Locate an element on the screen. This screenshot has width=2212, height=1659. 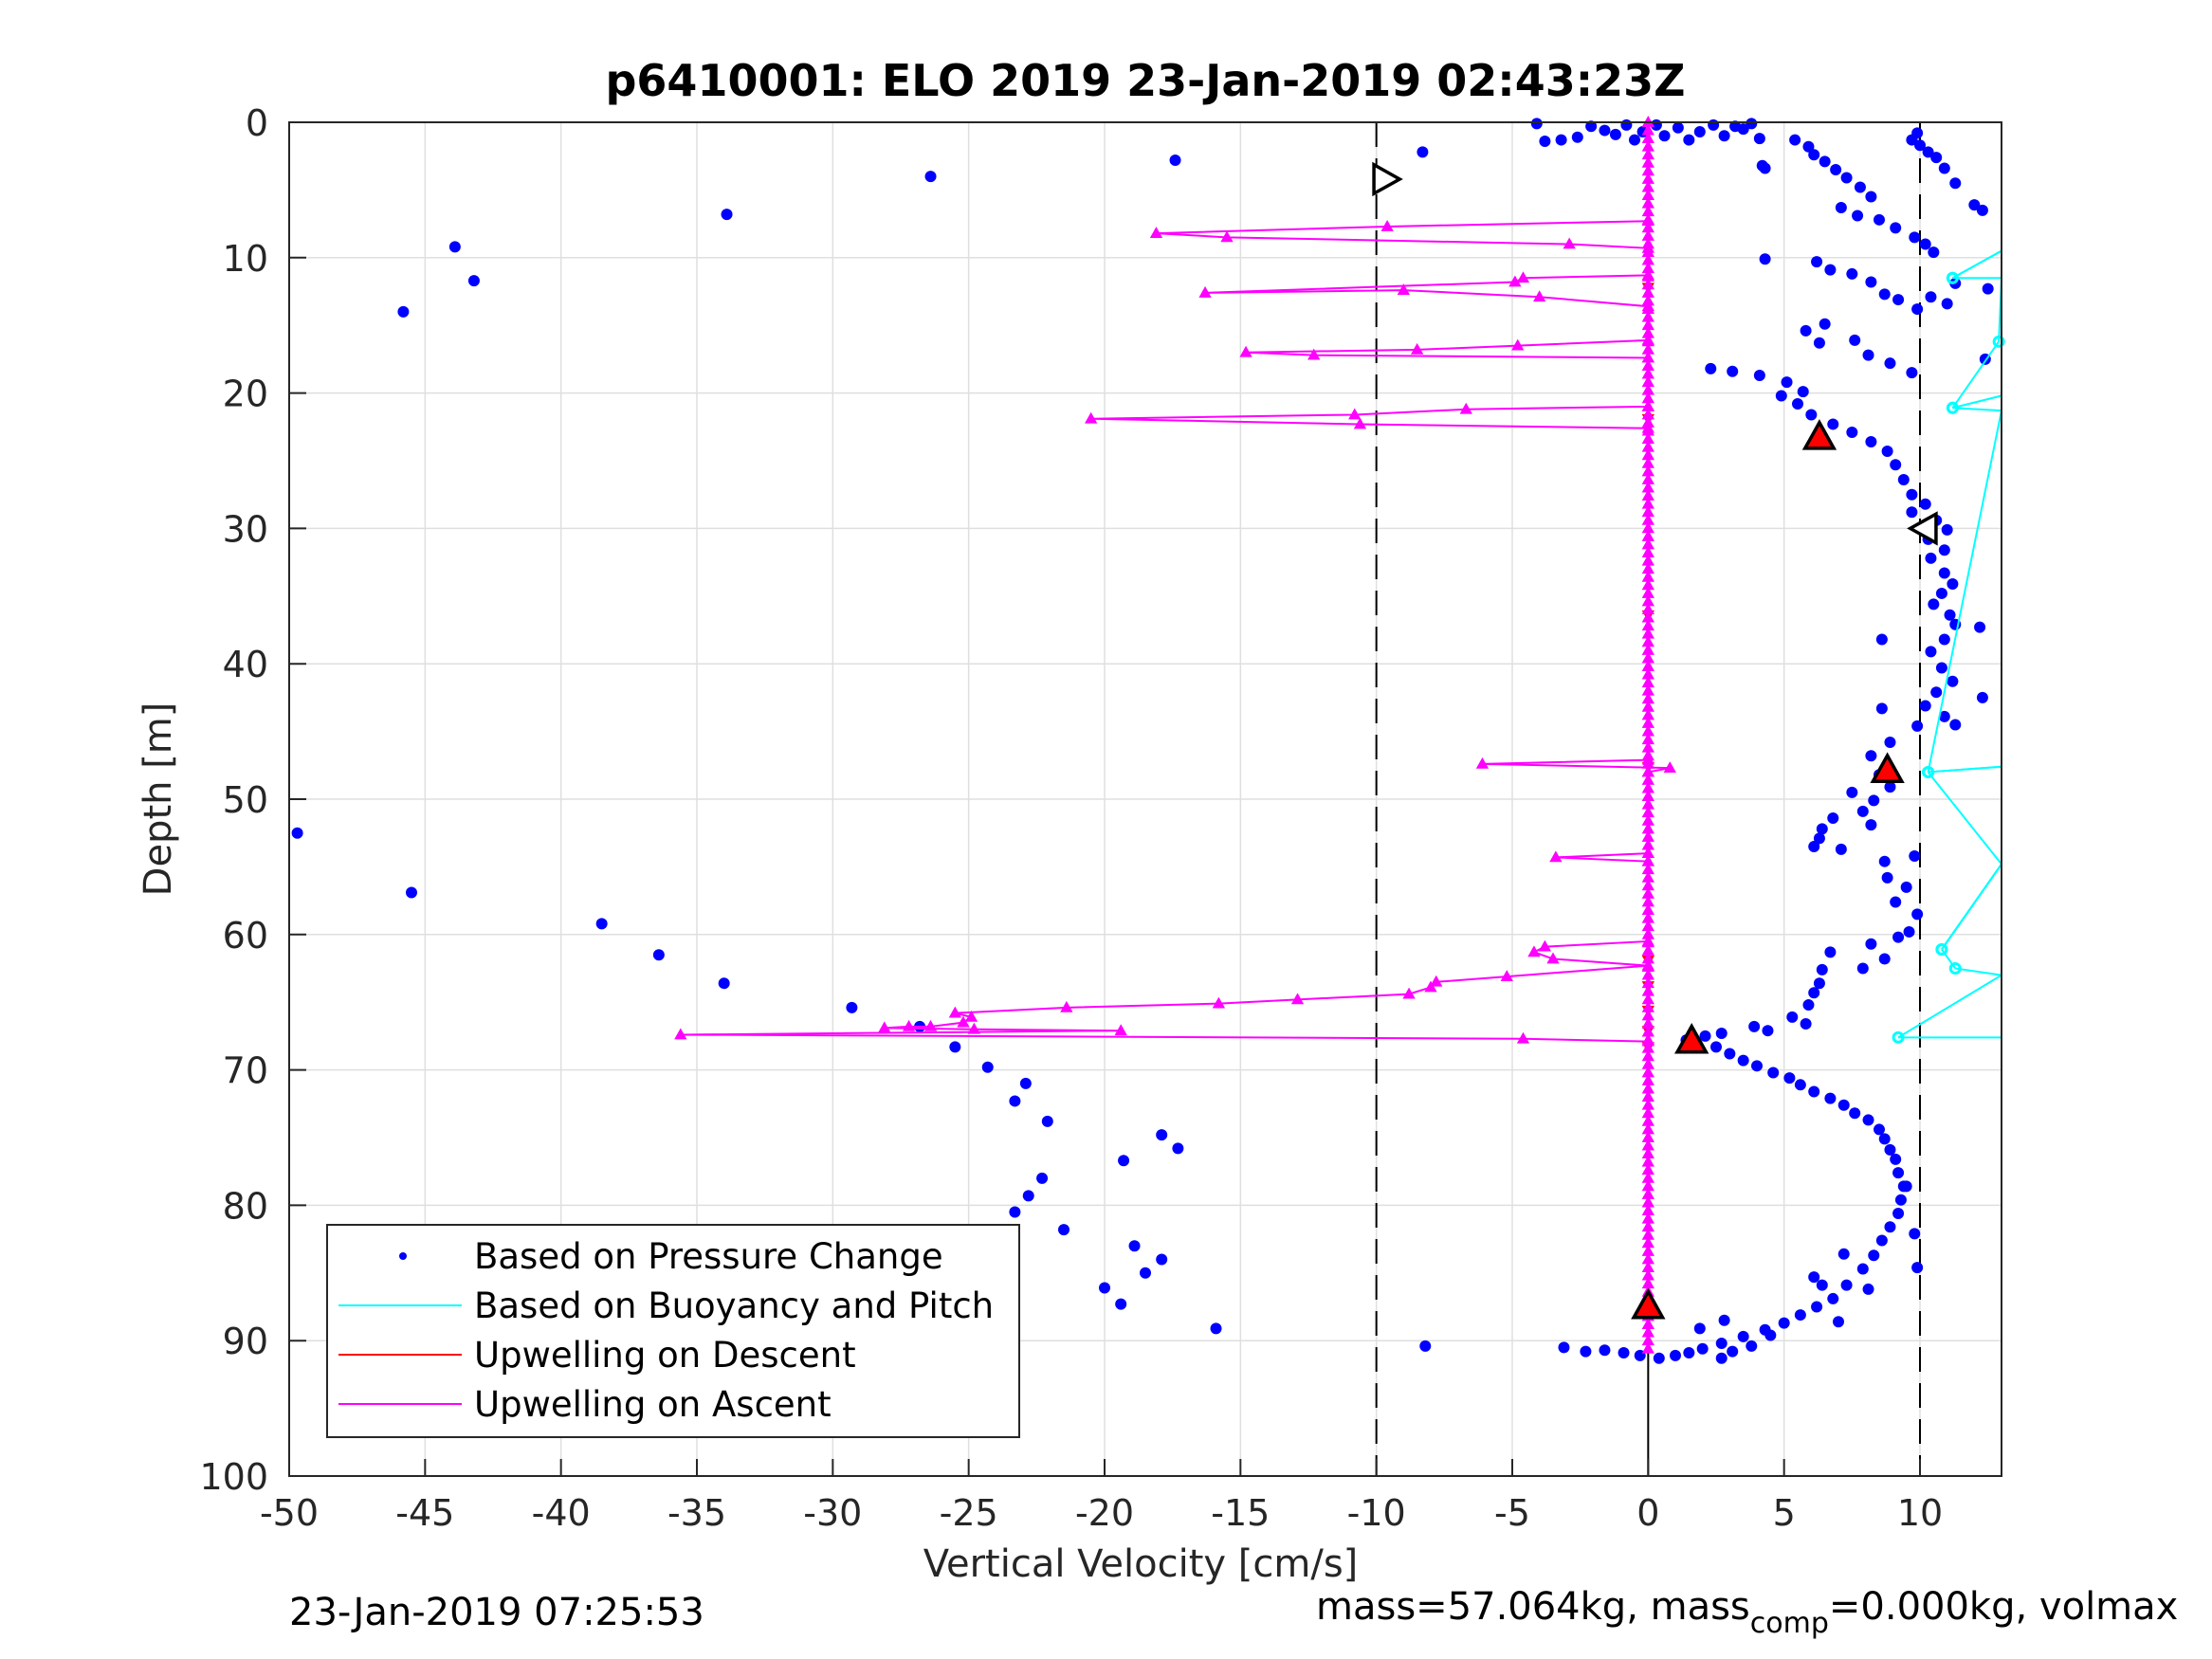
legend-label: Based on Pressure Change is located at coordinates (708, 1256).